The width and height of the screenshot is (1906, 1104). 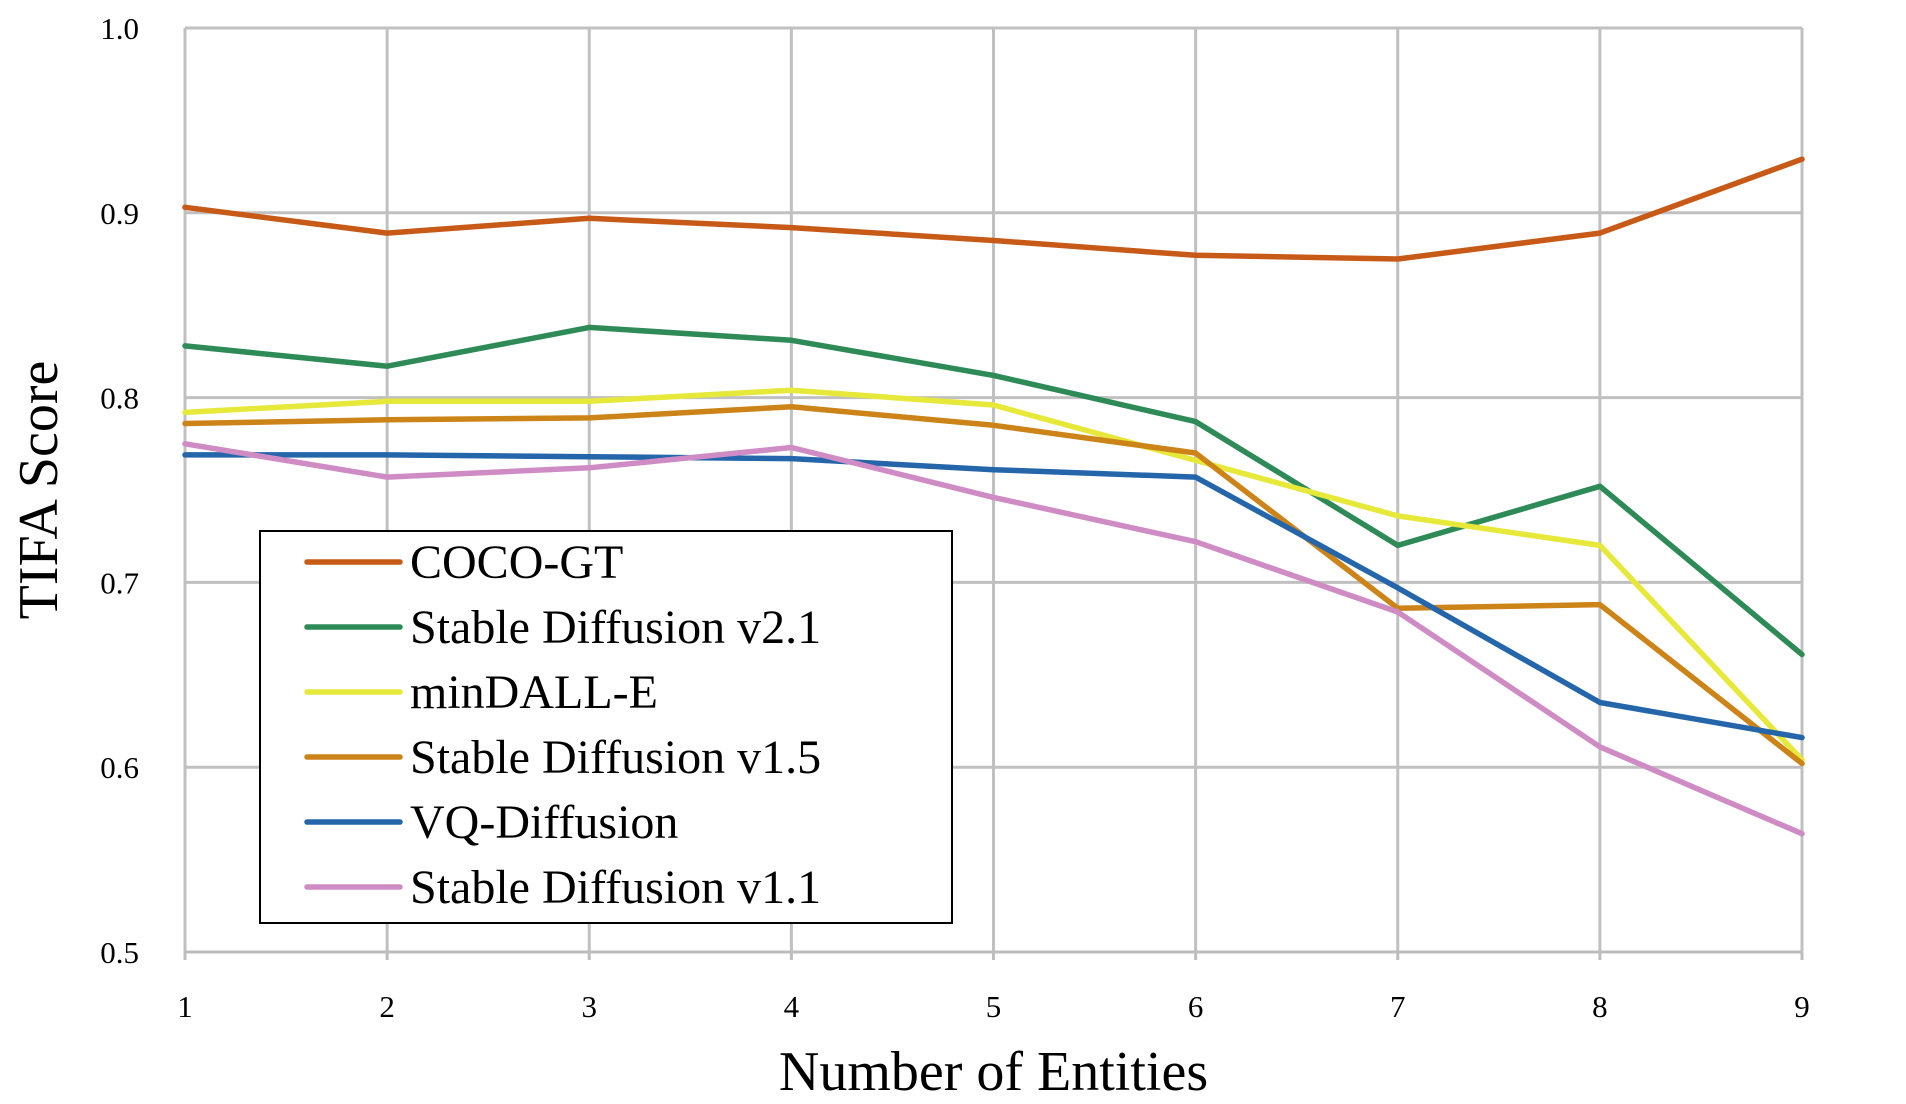 I want to click on legend-label: COCO-GT, so click(x=516, y=562).